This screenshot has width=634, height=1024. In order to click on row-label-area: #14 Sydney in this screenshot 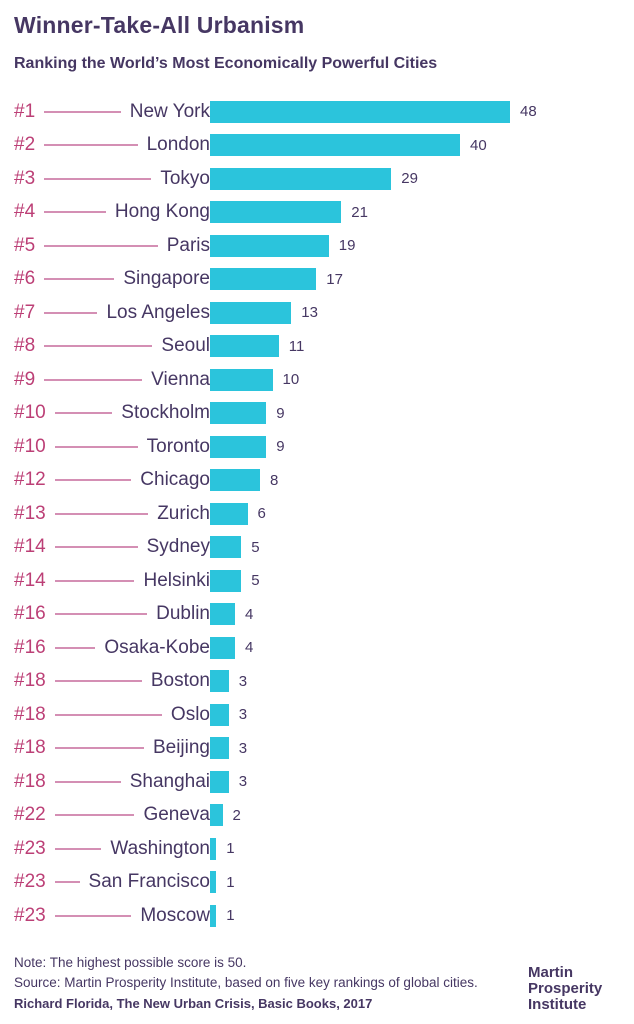, I will do `click(112, 547)`.